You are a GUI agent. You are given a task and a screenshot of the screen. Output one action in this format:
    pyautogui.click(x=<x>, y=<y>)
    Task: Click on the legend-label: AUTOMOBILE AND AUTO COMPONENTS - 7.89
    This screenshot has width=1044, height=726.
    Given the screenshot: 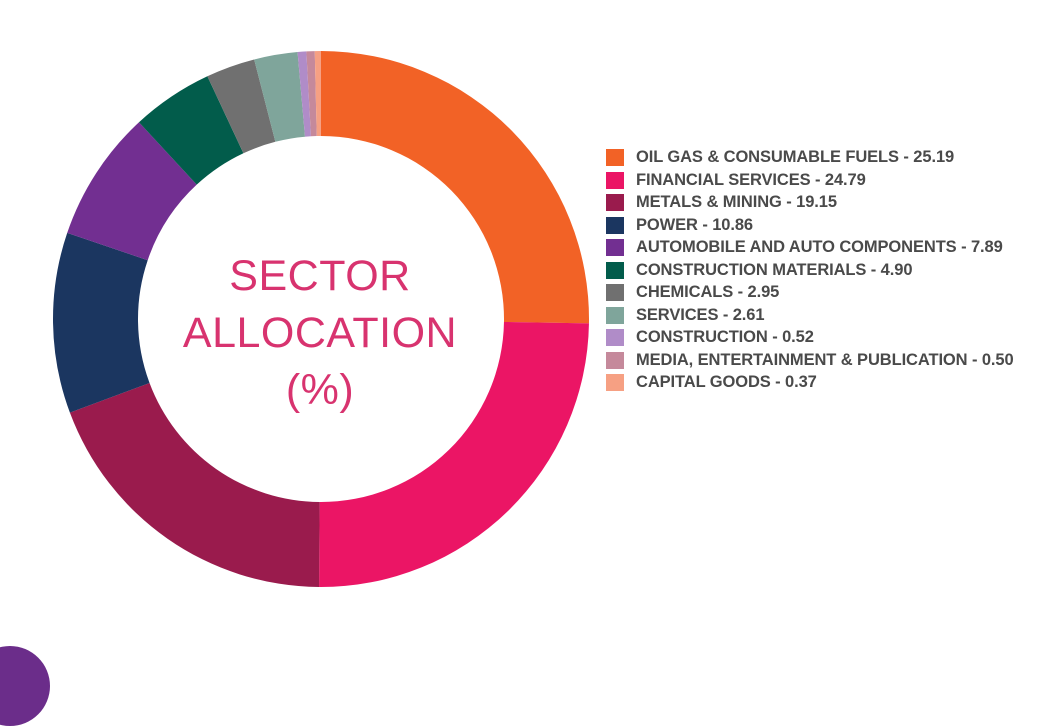 What is the action you would take?
    pyautogui.click(x=819, y=247)
    